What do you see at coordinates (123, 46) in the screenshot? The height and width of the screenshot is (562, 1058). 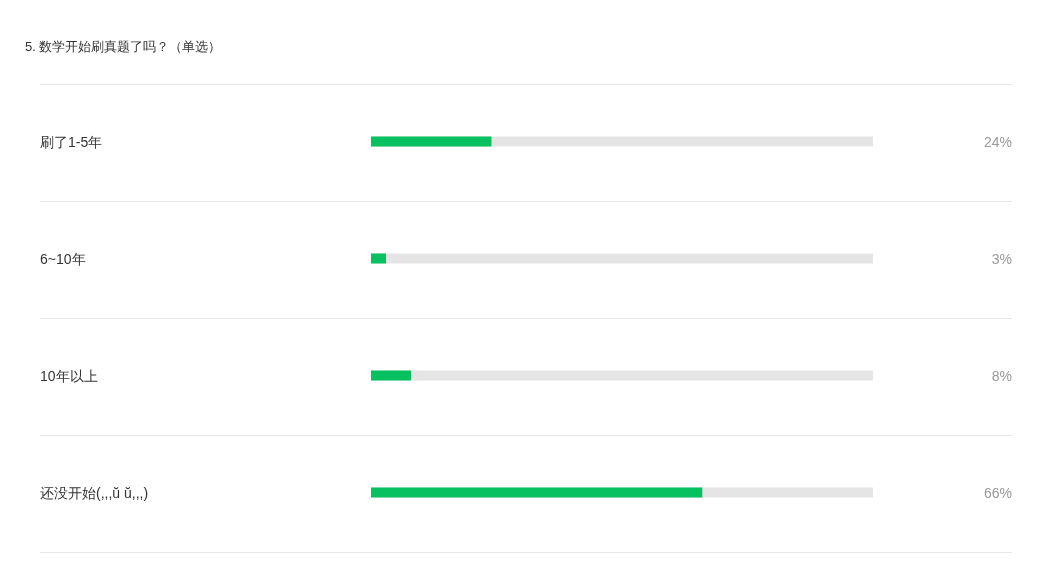 I see `title: 5. 数学开始刷真题了吗？（单选）` at bounding box center [123, 46].